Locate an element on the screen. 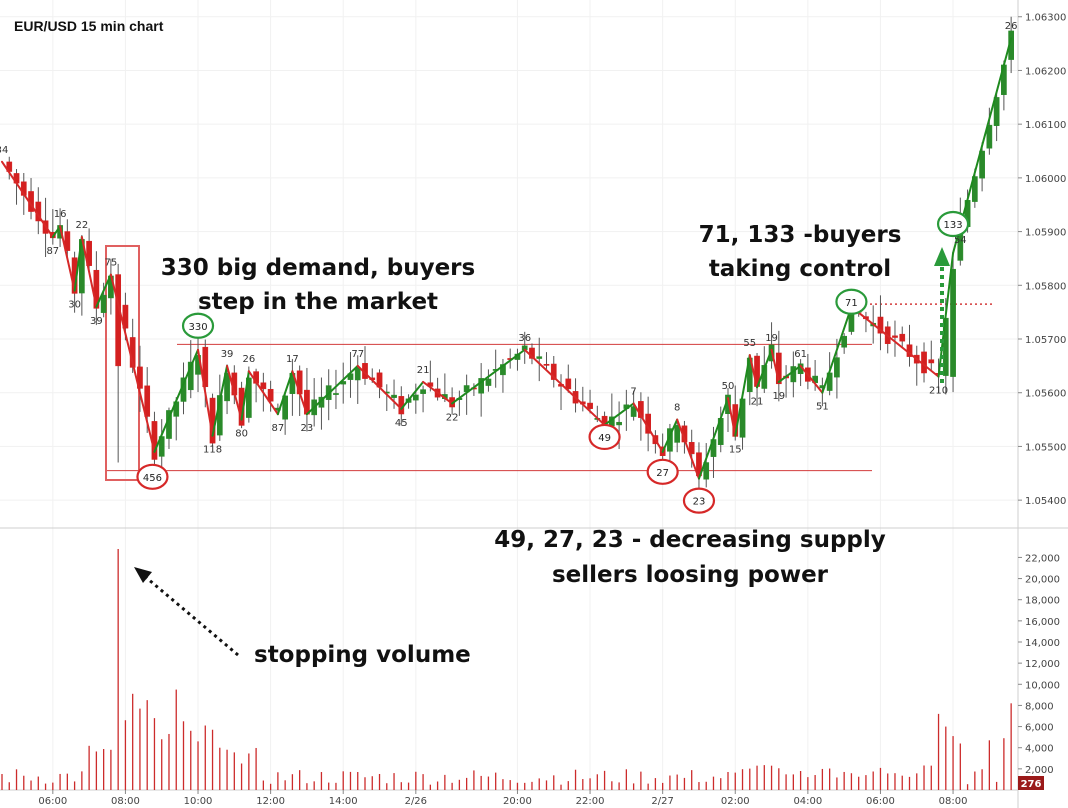 This screenshot has width=1068, height=808. price-tick-label: 1.05900 is located at coordinates (1045, 233).